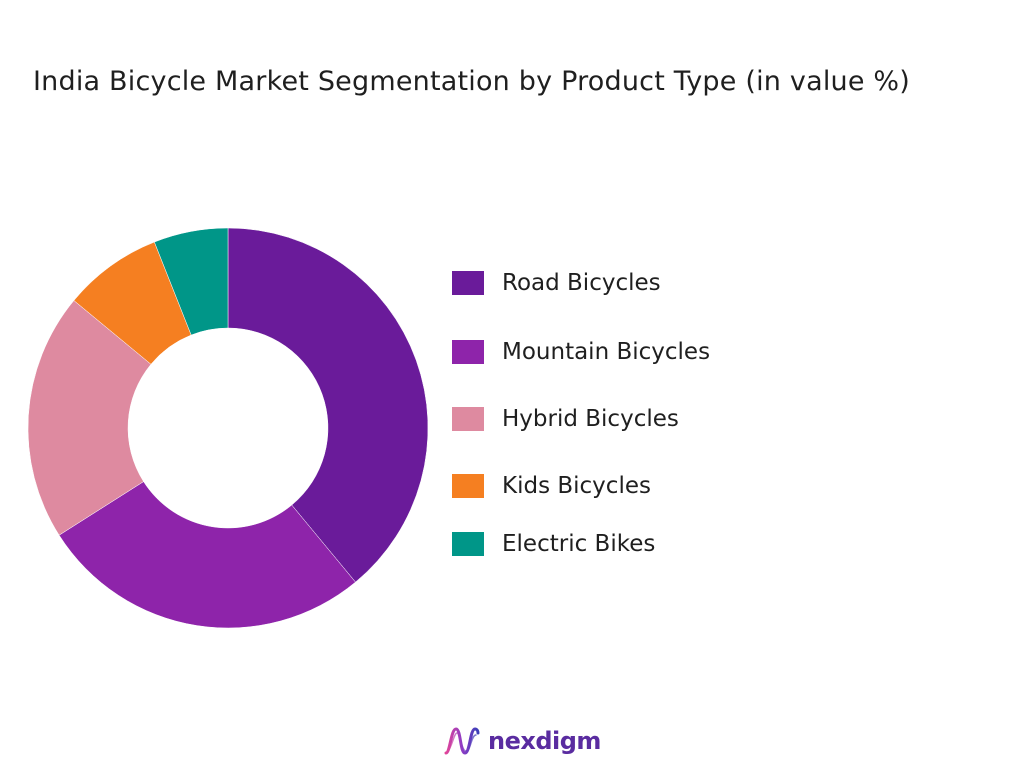  I want to click on legend-item-hybrid-bicycles: Hybrid Bicycles, so click(565, 419).